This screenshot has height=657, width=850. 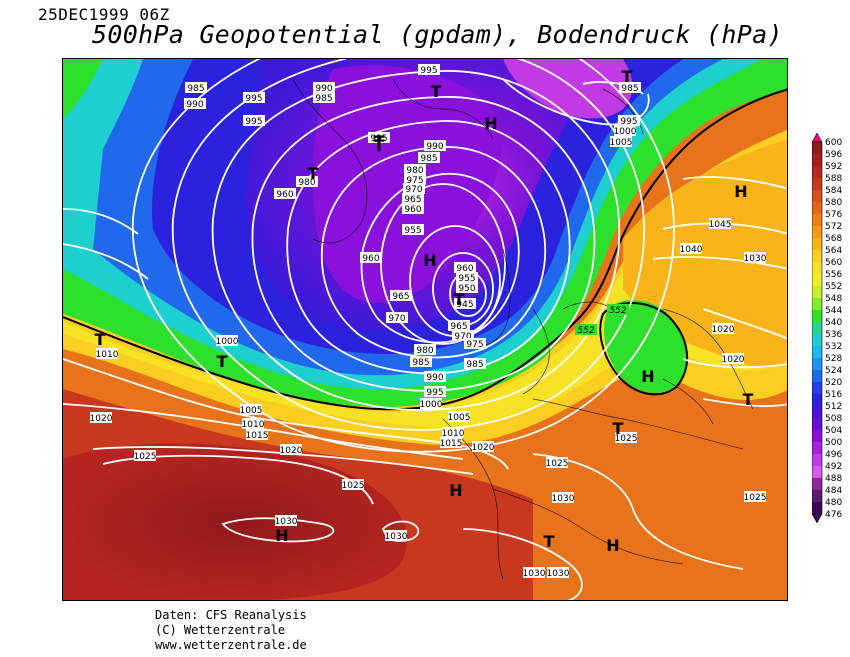 I want to click on legend-tick-label: 476, so click(x=833, y=515).